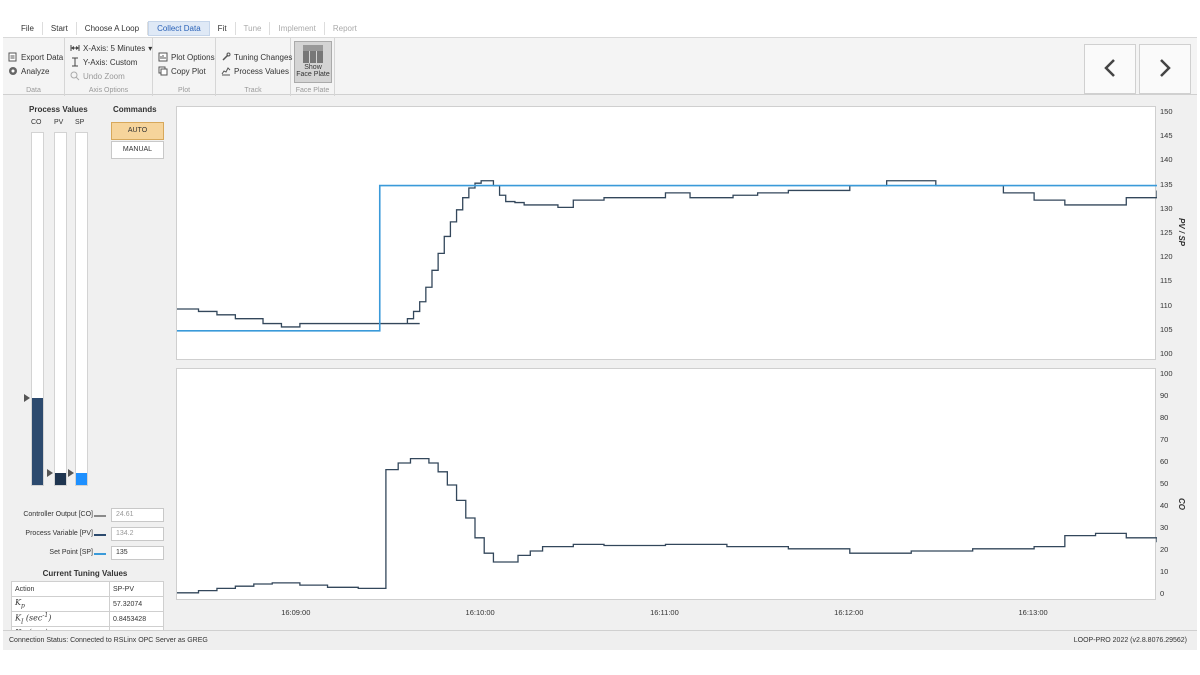  What do you see at coordinates (87, 619) in the screenshot?
I see `tuning-row-ki: KI (sec-1) 0.8453428` at bounding box center [87, 619].